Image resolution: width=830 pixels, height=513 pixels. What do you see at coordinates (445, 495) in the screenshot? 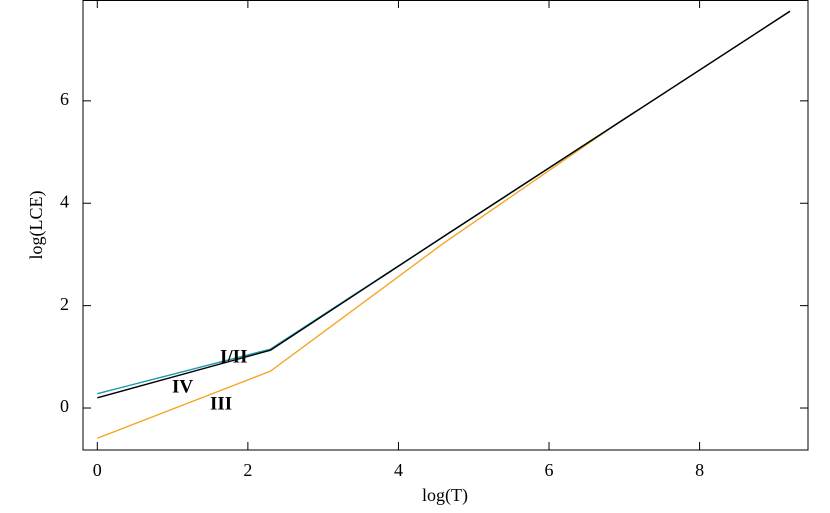
I see `x-axis-label: log(T)` at bounding box center [445, 495].